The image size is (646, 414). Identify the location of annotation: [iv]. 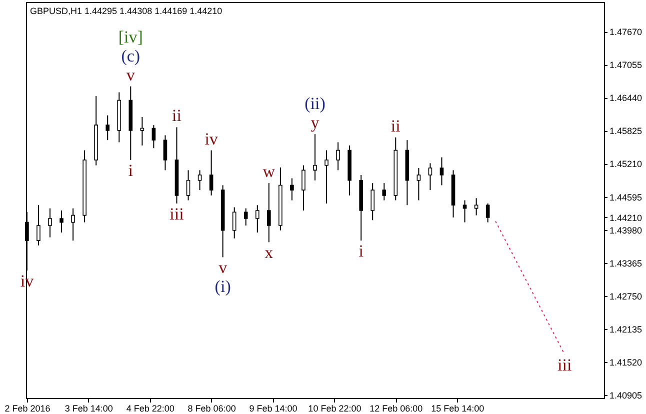
(130, 36).